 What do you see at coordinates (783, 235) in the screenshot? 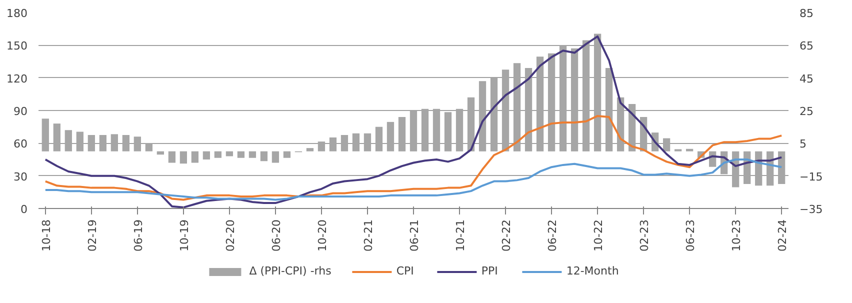
I see `x-tick-label: 02-24` at bounding box center [783, 235].